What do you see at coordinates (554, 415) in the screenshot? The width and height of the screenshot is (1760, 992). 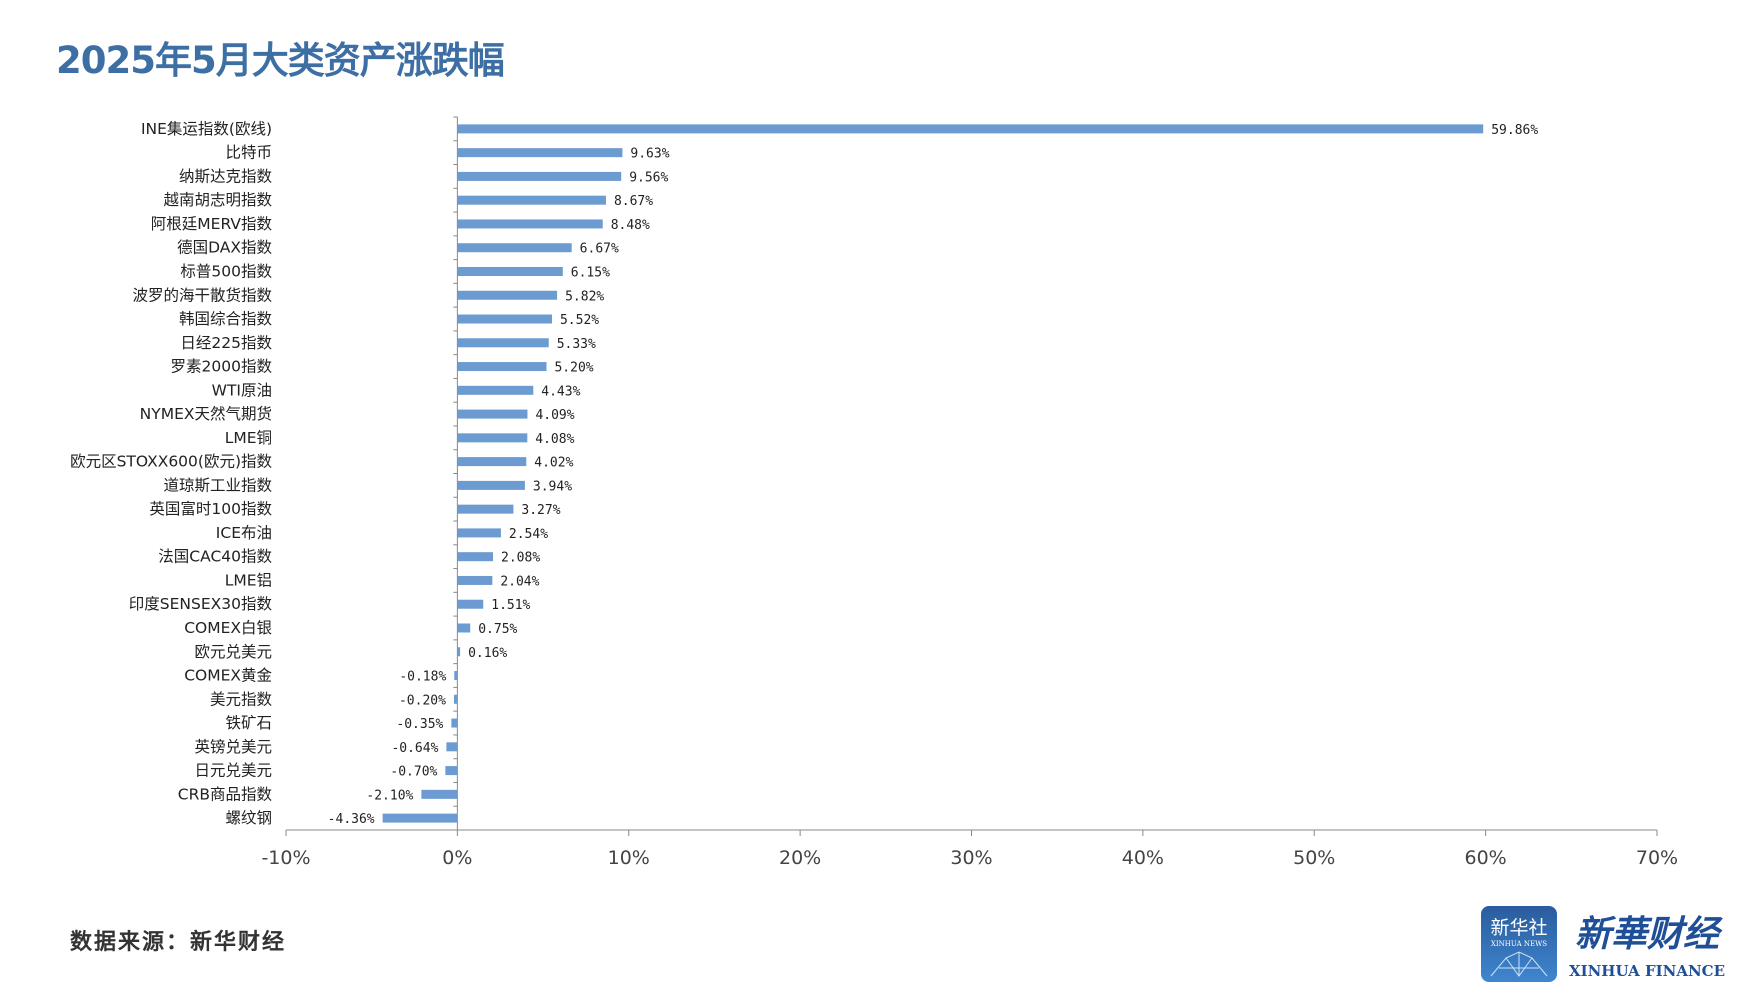 I see `data-label: 4.09%` at bounding box center [554, 415].